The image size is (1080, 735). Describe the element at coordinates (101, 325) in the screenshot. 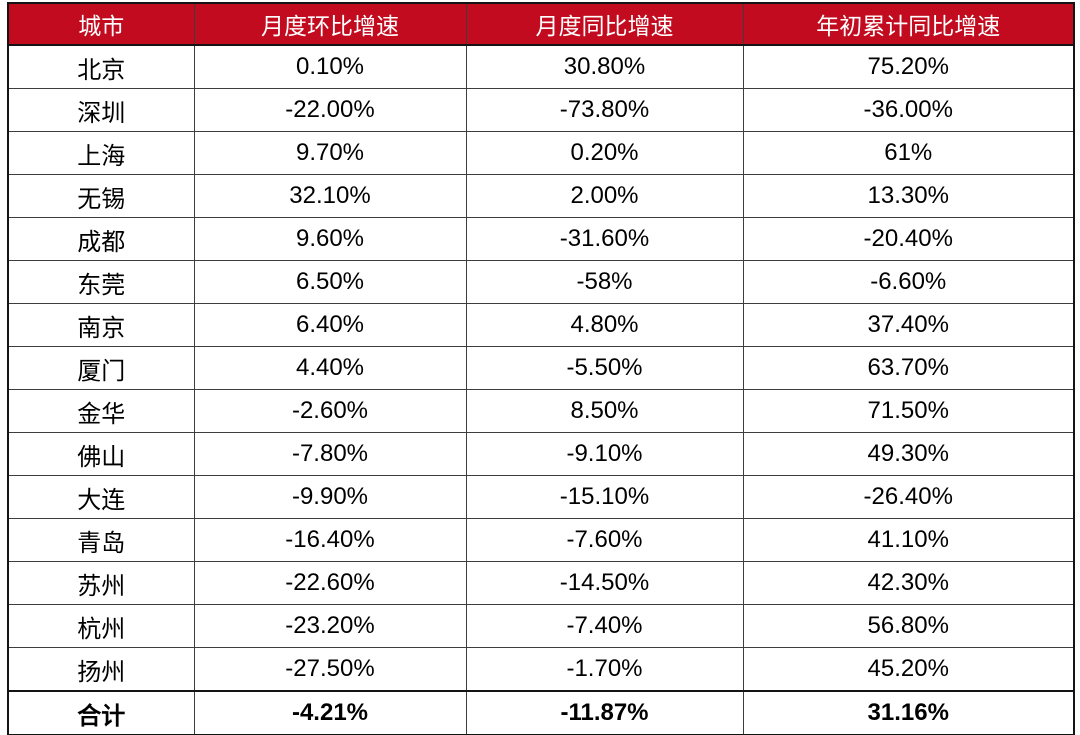

I see `cell-city: 南京` at that location.